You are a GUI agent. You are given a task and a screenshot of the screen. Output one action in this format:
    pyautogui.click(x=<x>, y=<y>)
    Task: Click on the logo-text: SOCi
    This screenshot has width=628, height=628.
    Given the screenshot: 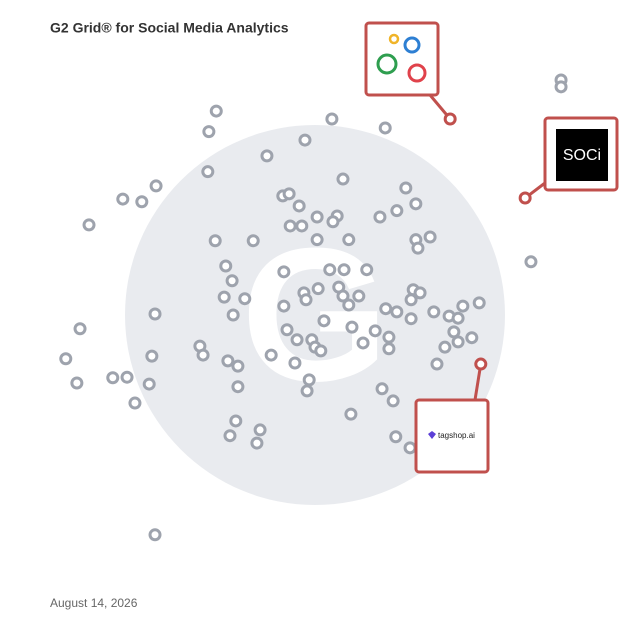 What is the action you would take?
    pyautogui.click(x=582, y=155)
    